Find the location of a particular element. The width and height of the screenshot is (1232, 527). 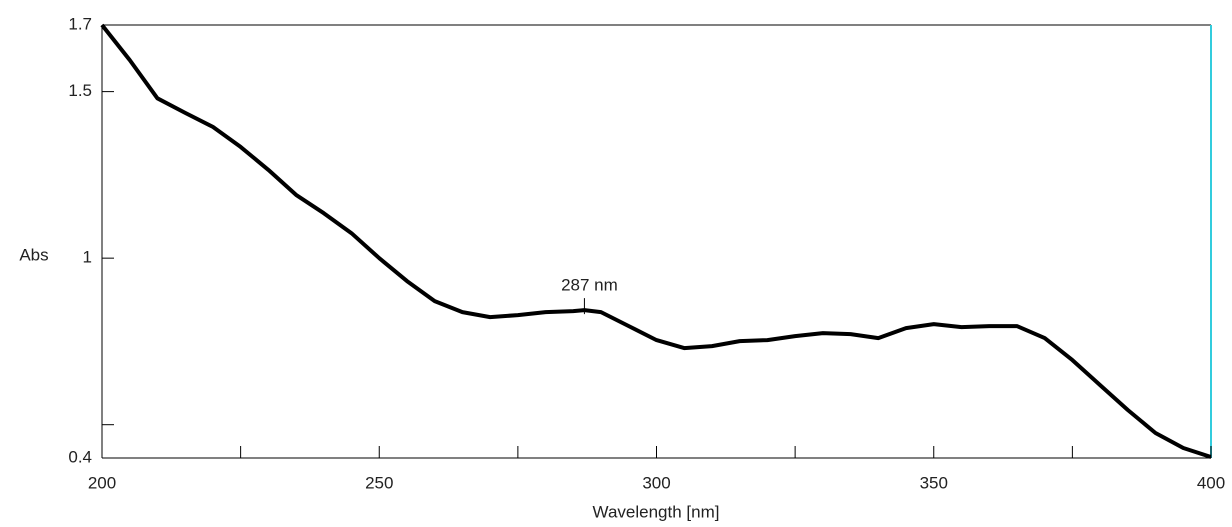

y-tick-label: 0.4 is located at coordinates (80, 456).